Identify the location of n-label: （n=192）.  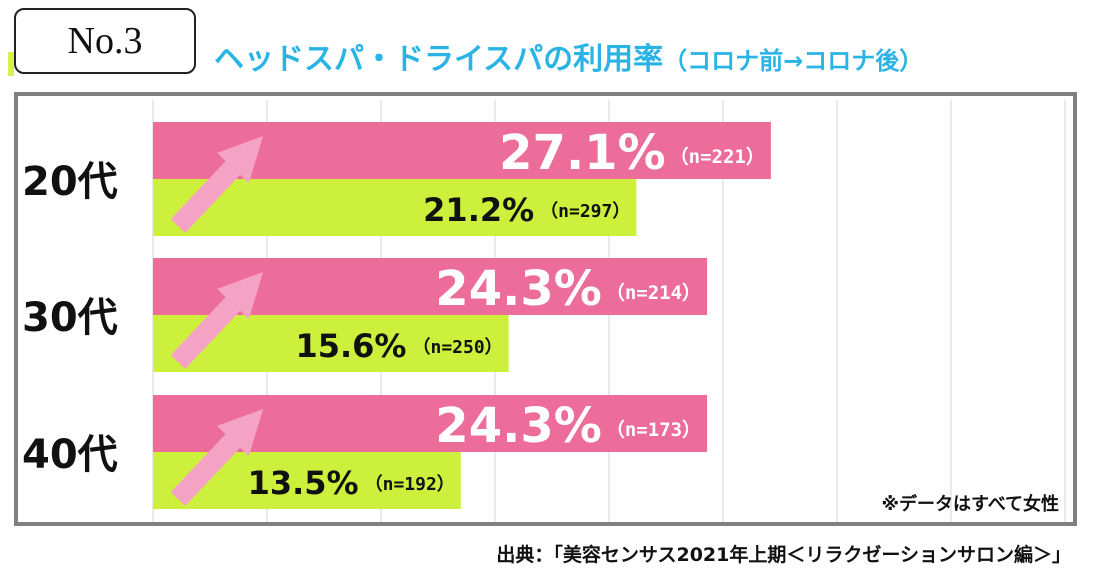
(410, 484).